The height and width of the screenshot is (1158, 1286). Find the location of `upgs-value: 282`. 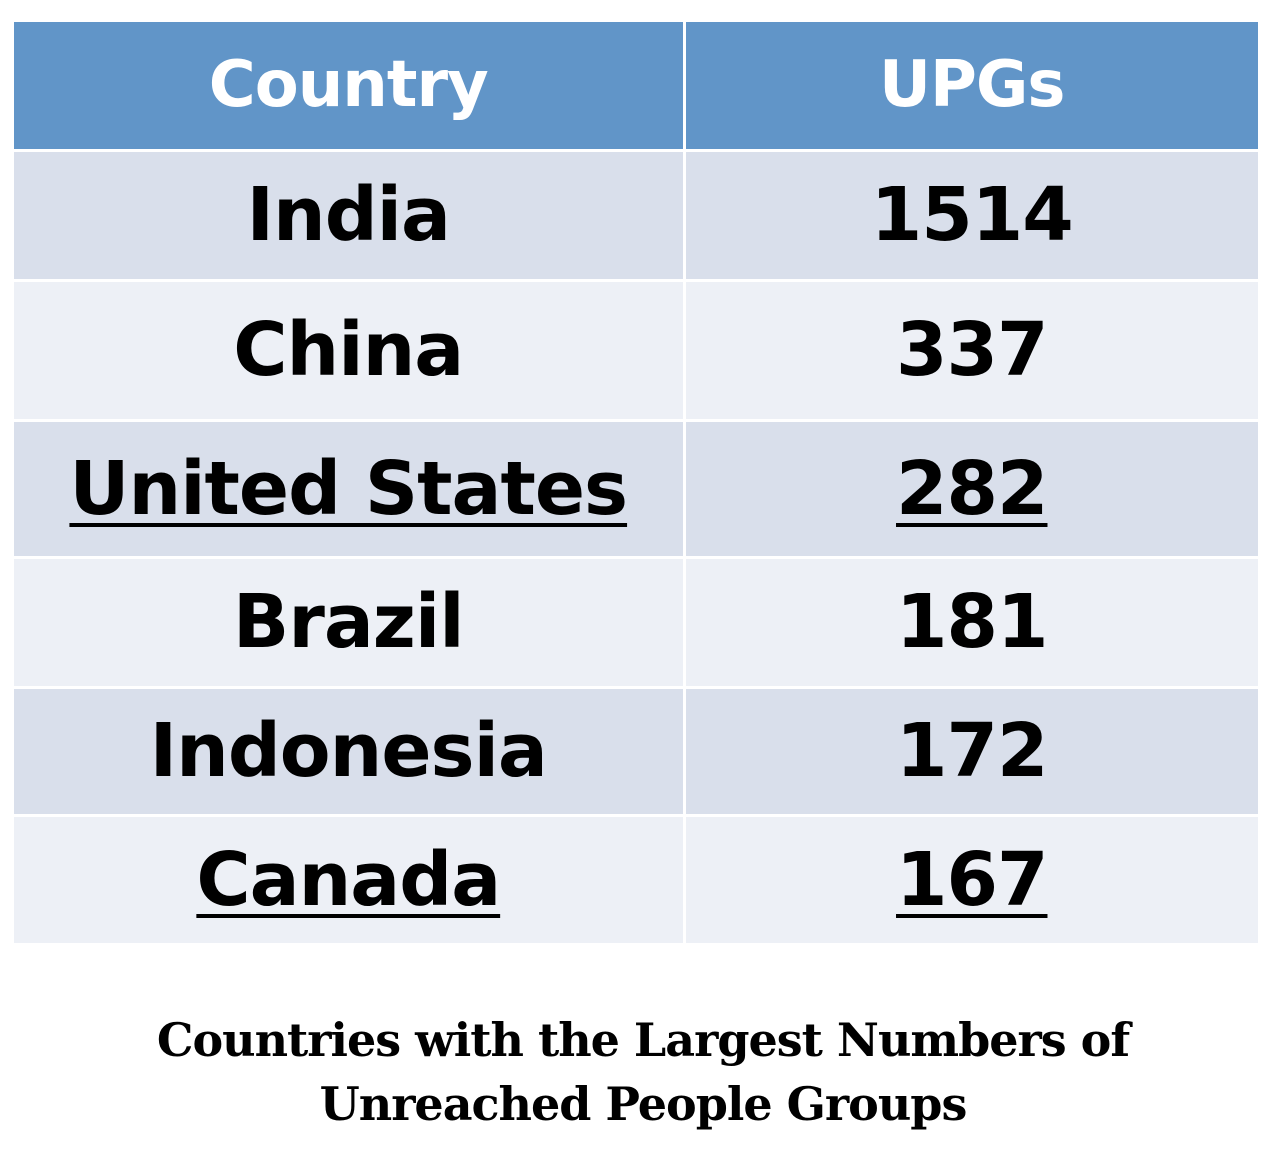

upgs-value: 282 is located at coordinates (972, 488).